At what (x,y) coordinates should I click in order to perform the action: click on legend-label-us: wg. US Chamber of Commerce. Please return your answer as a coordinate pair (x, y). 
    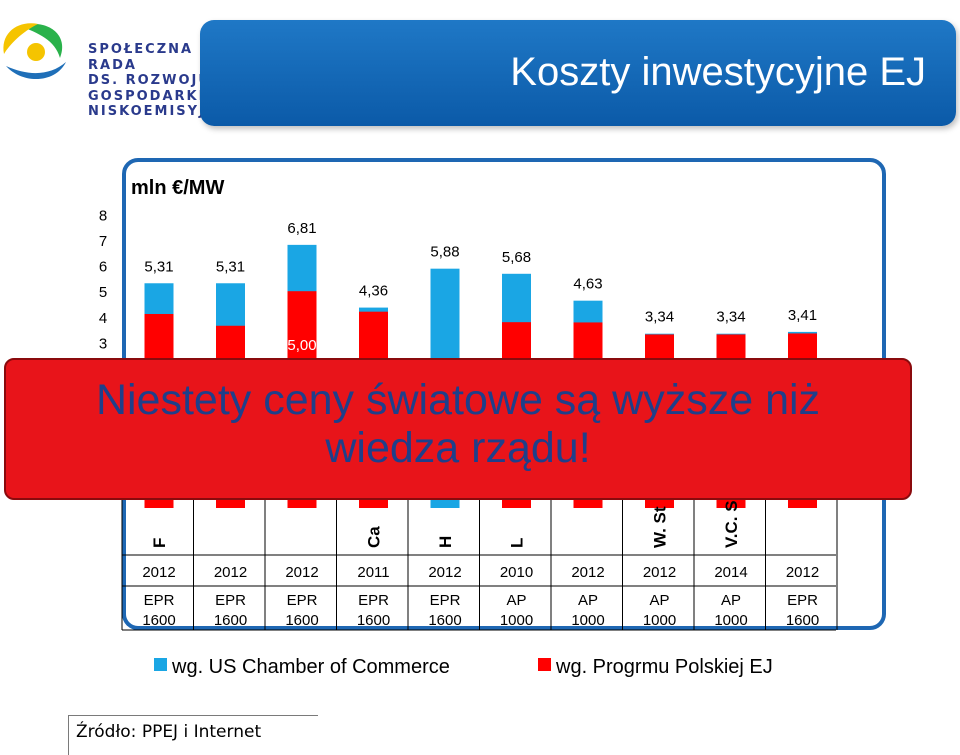
    Looking at the image, I should click on (310, 667).